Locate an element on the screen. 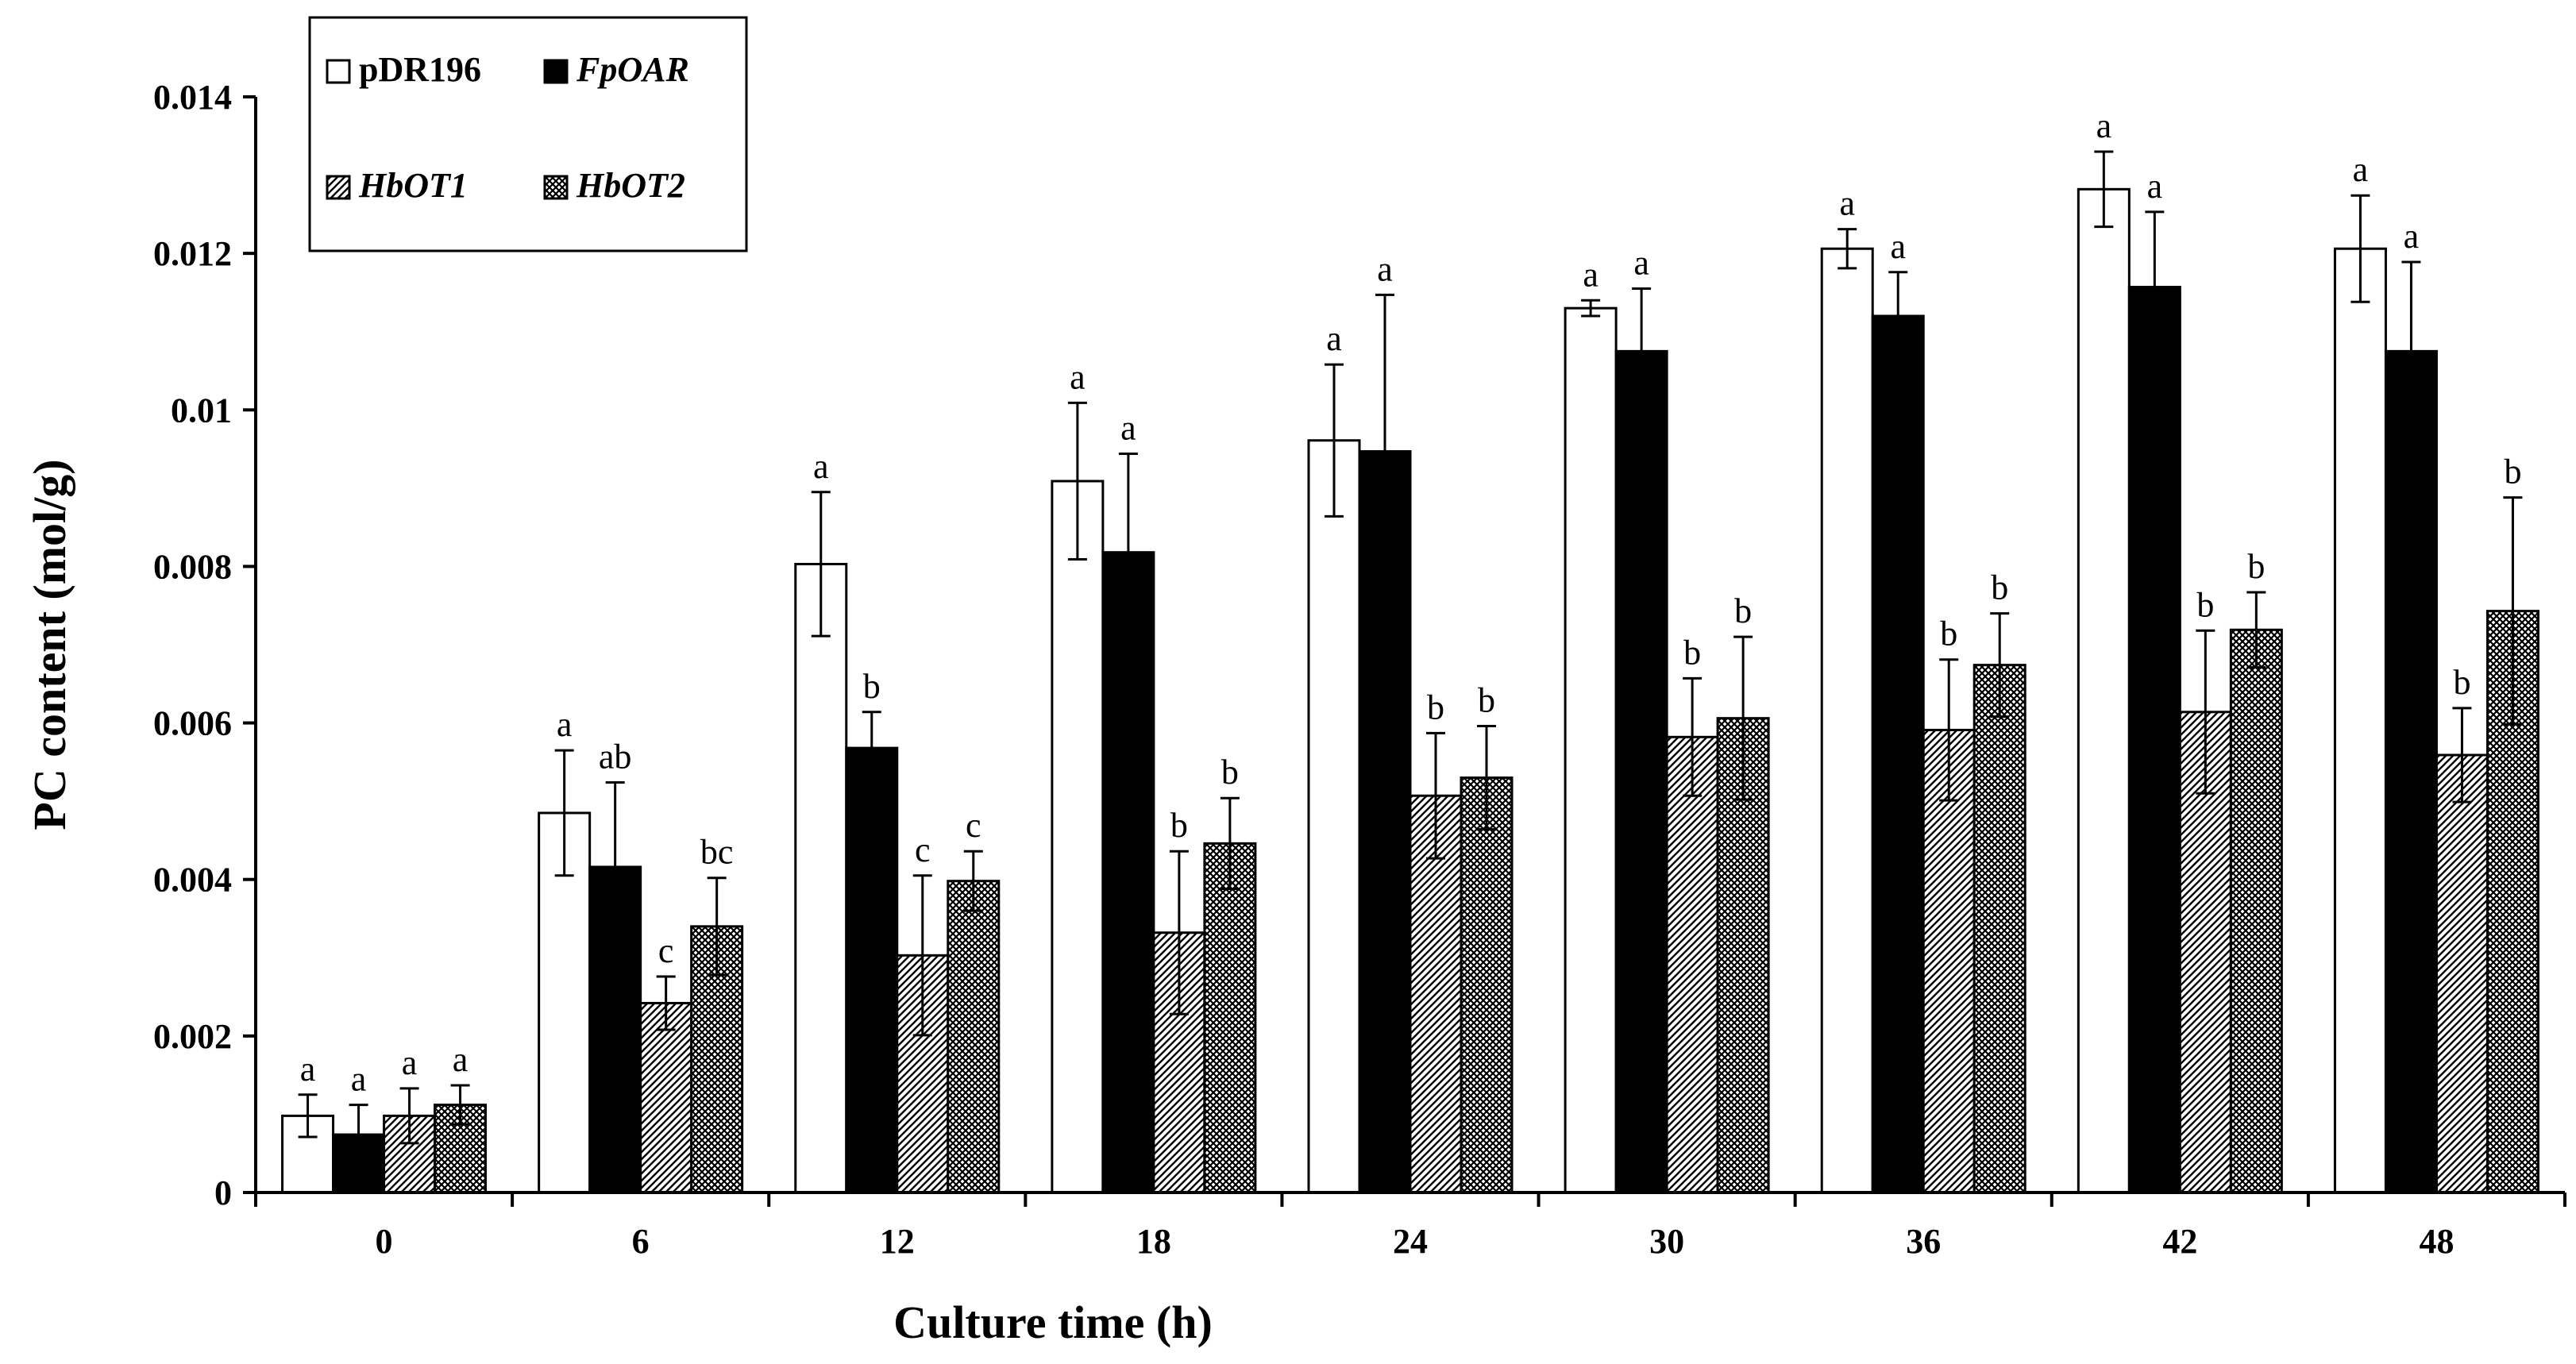  legend-box is located at coordinates (528, 134).